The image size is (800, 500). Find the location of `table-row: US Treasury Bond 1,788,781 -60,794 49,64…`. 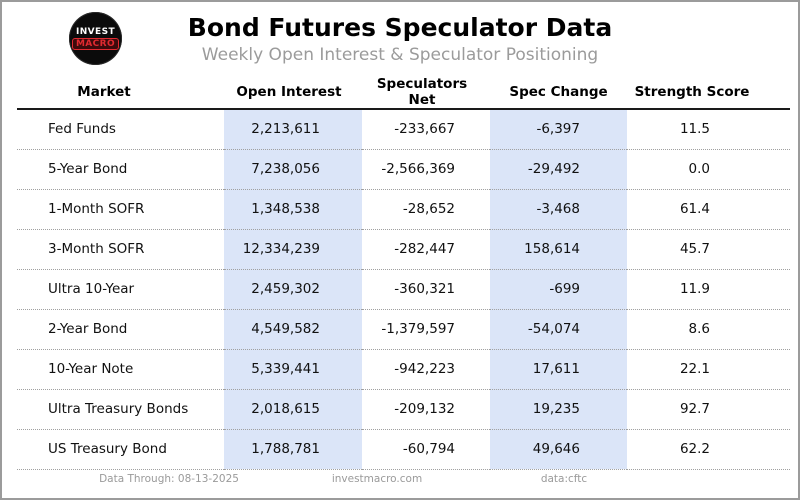

table-row: US Treasury Bond 1,788,781 -60,794 49,64… is located at coordinates (403, 449).